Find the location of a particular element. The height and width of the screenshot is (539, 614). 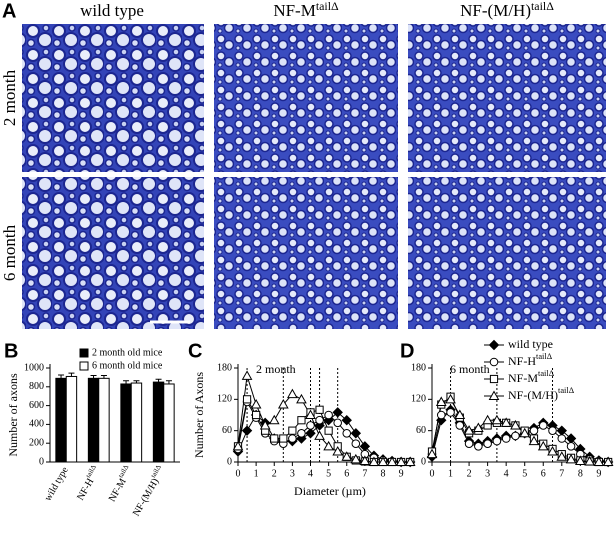

row-label: 6 month is located at coordinates (9, 252).